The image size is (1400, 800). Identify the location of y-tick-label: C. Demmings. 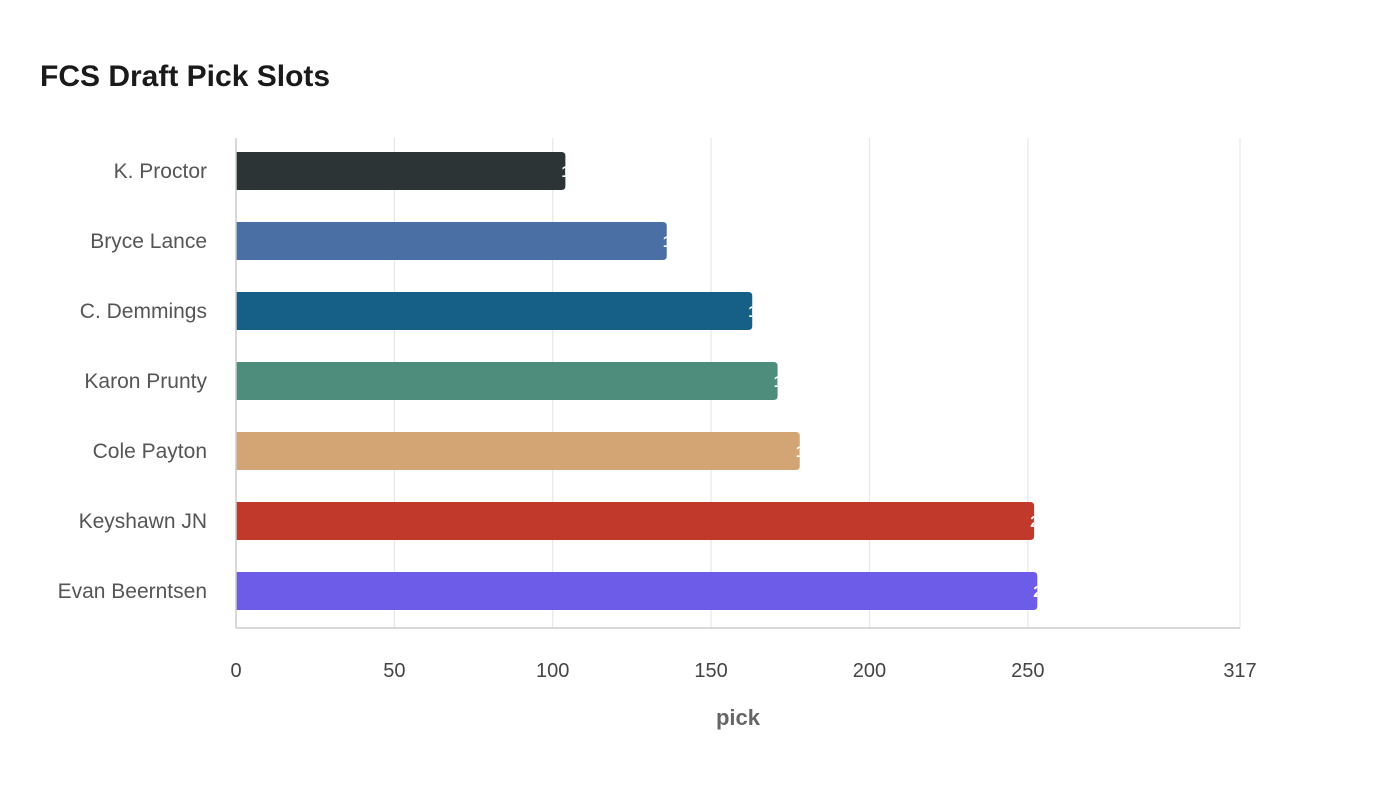
(143, 311).